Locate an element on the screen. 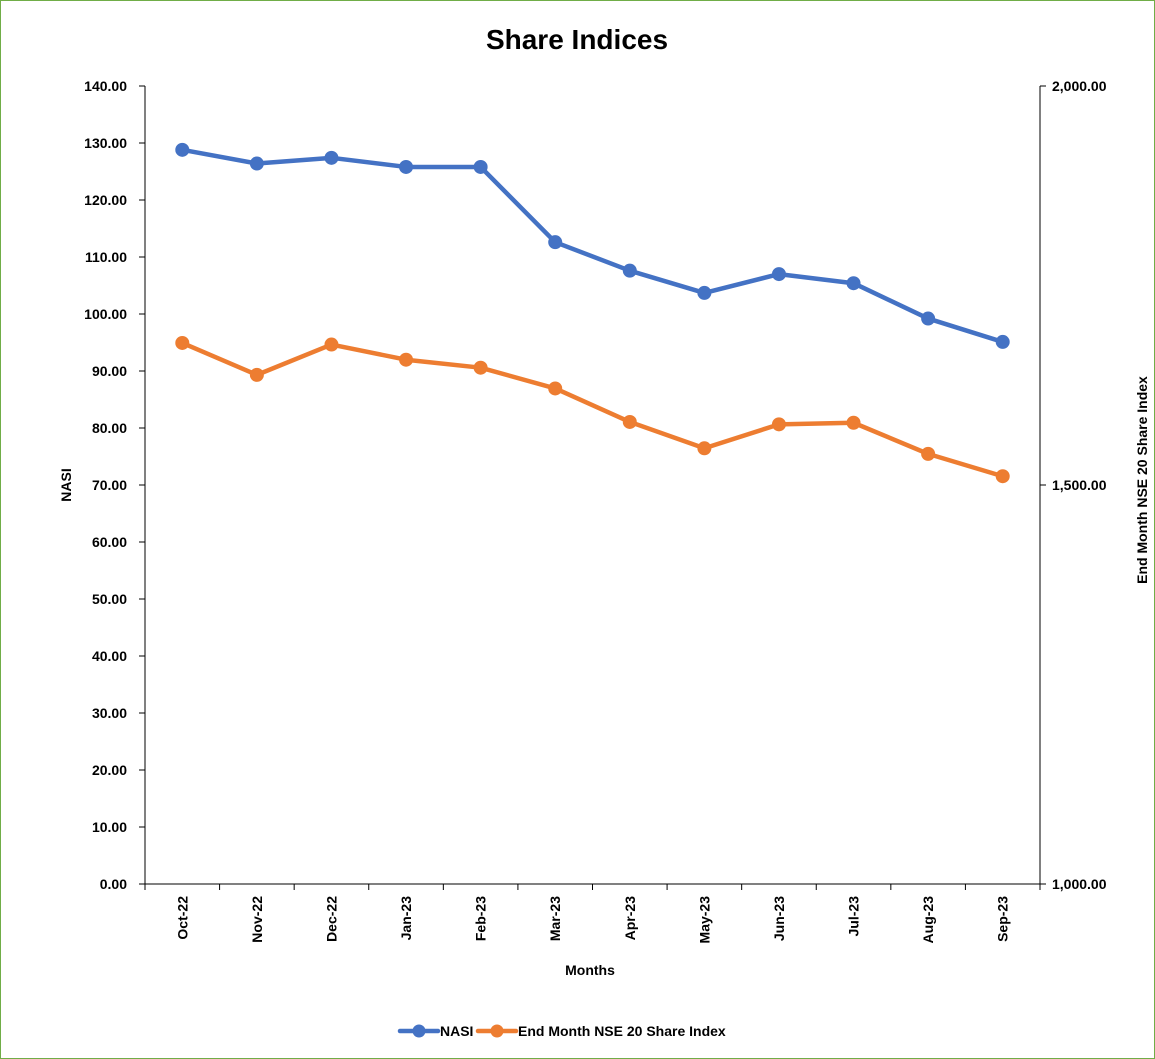 The width and height of the screenshot is (1155, 1059). right-axis-title: End Month NSE 20 Share Index is located at coordinates (1142, 480).